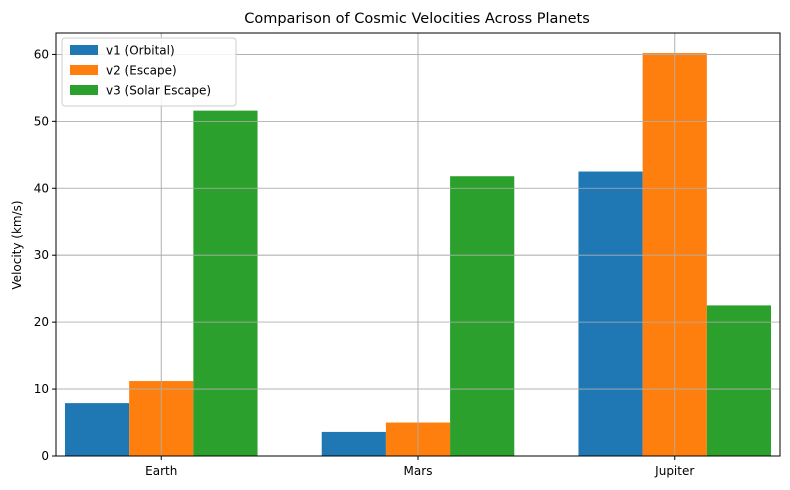 This screenshot has width=790, height=490. I want to click on y-tick-label: 60, so click(41, 54).